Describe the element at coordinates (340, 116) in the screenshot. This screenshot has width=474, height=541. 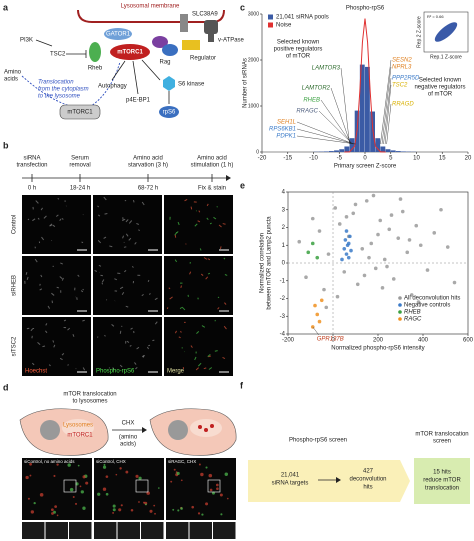
I see `pointer` at that location.